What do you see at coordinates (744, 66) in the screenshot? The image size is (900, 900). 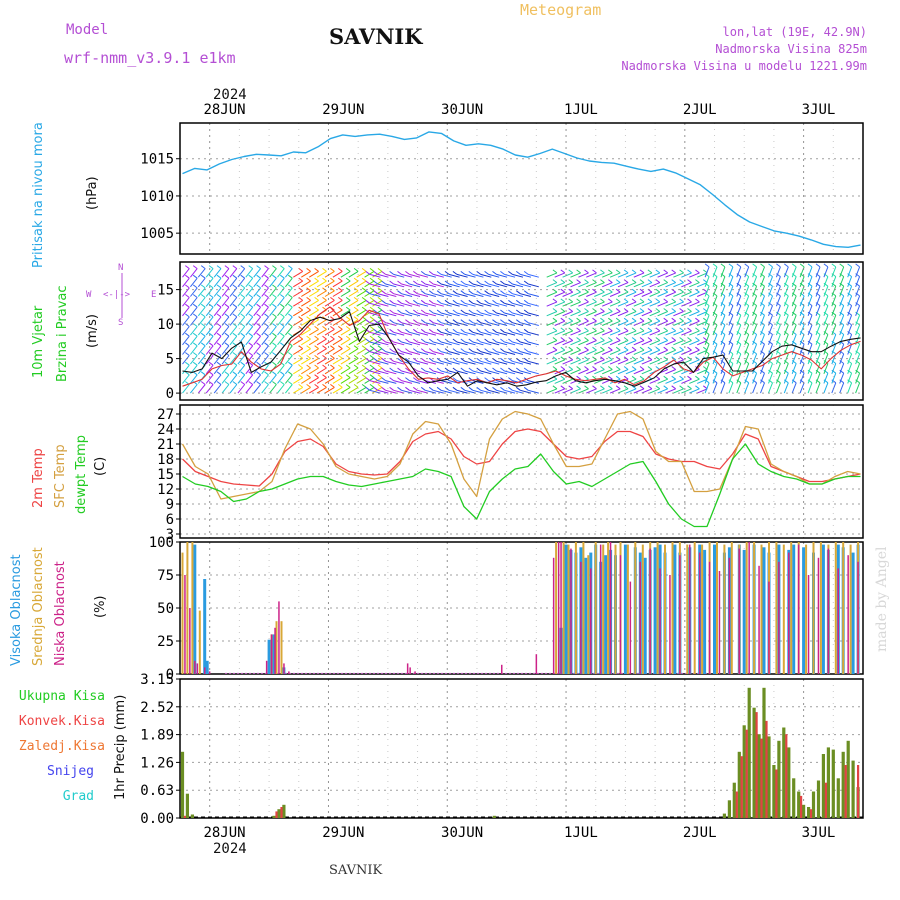 I see `model-elevation-text: Nadmorska Visina u modelu 1221.99m` at bounding box center [744, 66].